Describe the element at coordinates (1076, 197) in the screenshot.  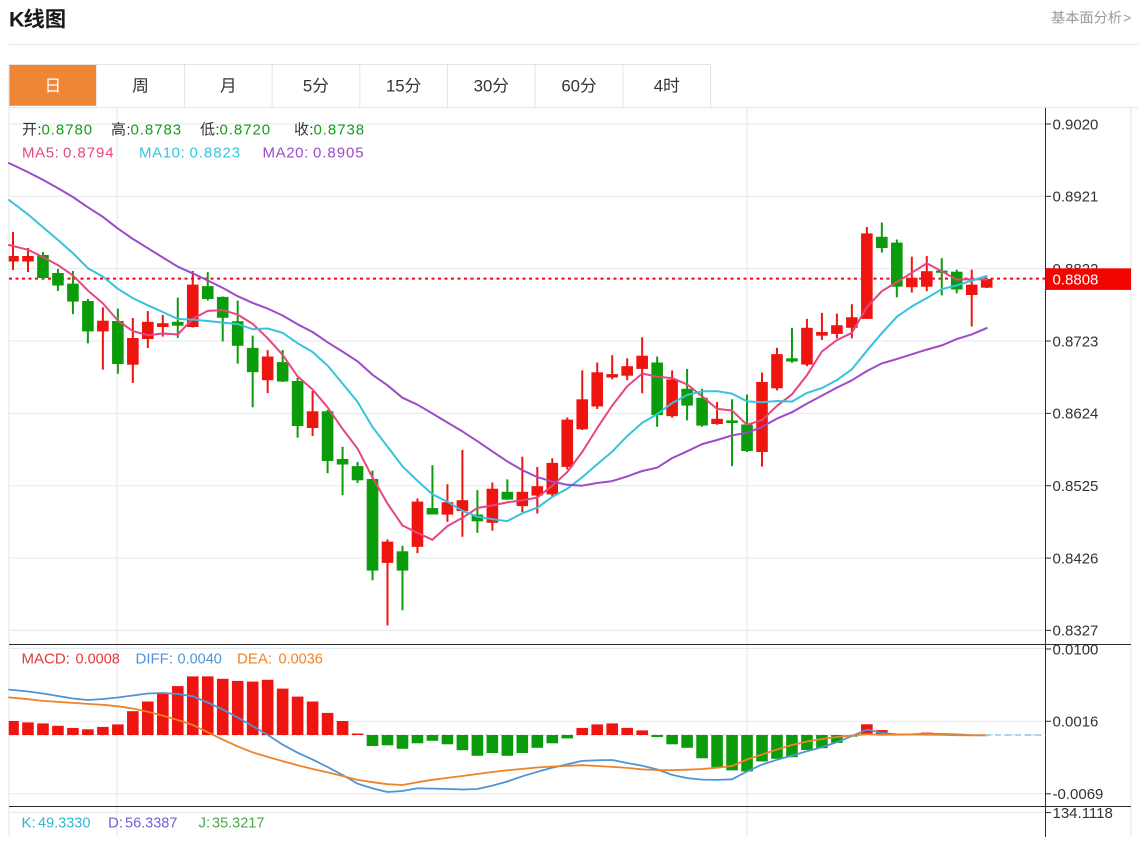
I see `svg-text: 0.8921` at that location.